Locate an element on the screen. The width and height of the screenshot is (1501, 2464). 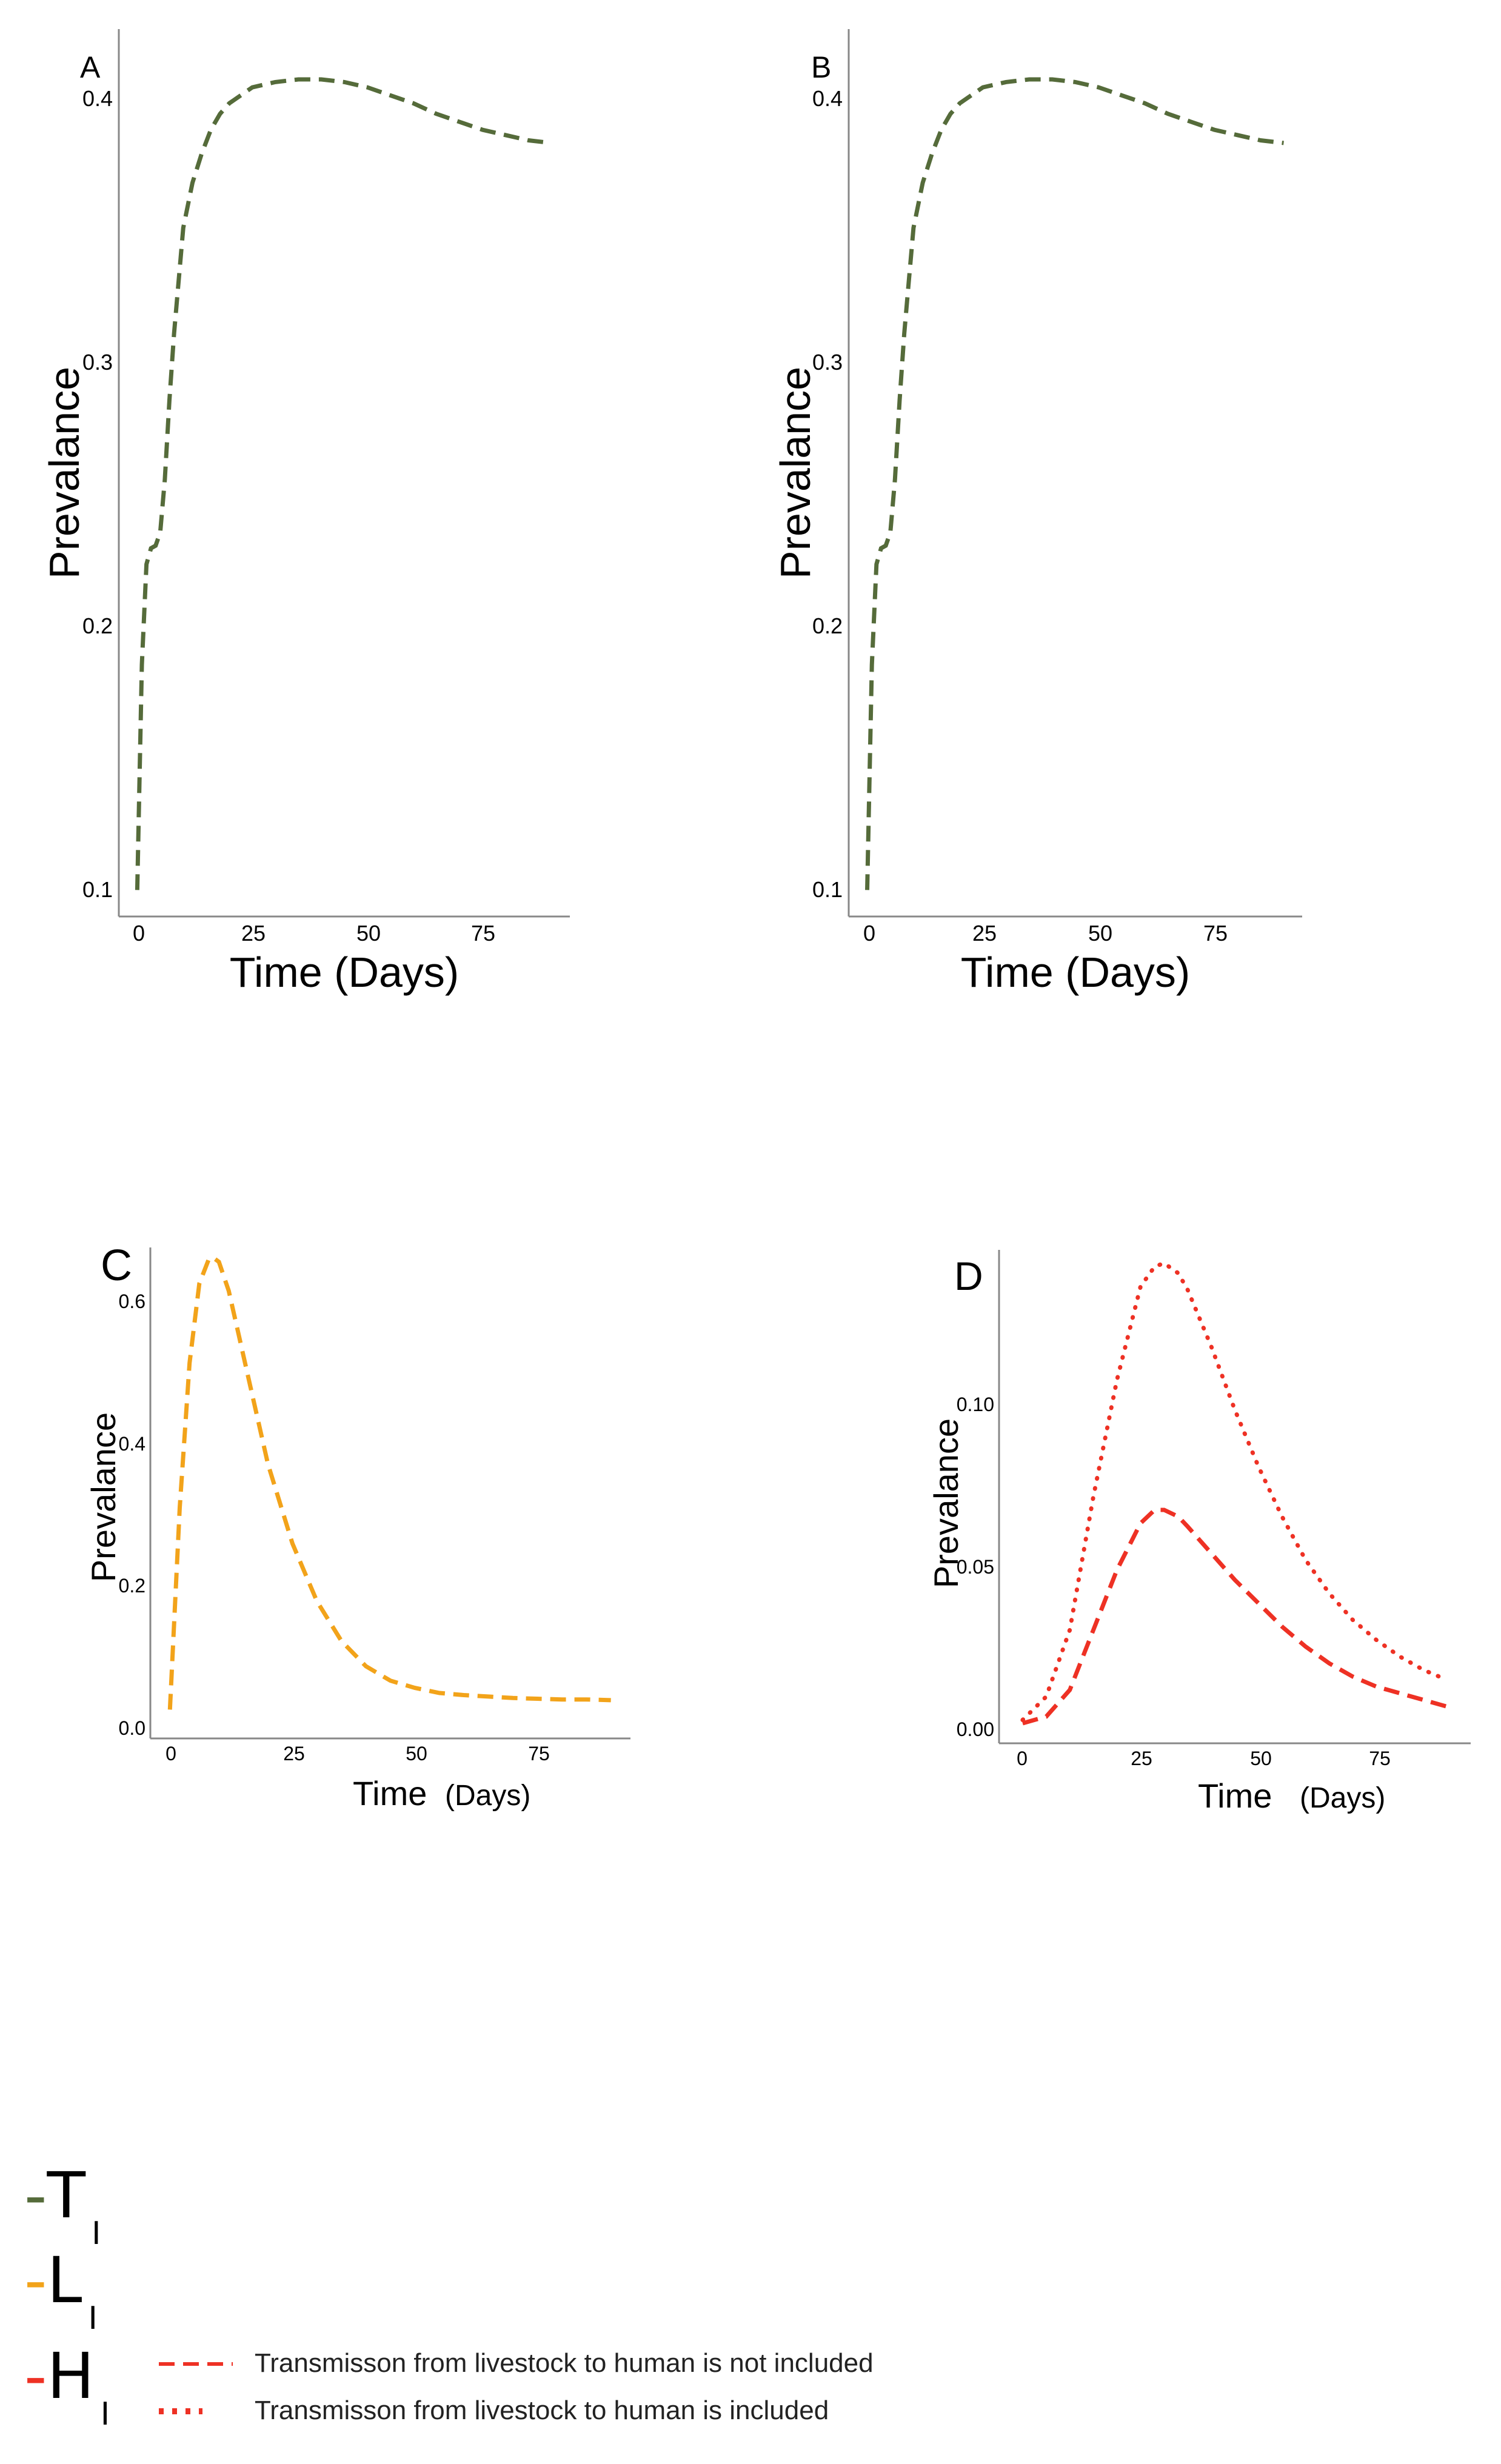
panel-d-yticks: 0.00 0.05 0.10 is located at coordinates (975, 1567).